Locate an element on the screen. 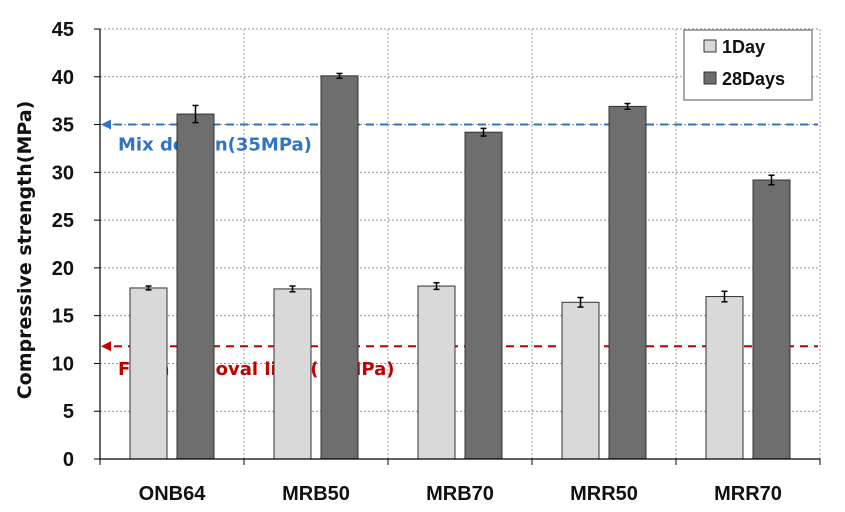 The image size is (845, 512). y-tick-labels: 0 5 10 15 20 25 30 35 40 45 is located at coordinates (63, 245).